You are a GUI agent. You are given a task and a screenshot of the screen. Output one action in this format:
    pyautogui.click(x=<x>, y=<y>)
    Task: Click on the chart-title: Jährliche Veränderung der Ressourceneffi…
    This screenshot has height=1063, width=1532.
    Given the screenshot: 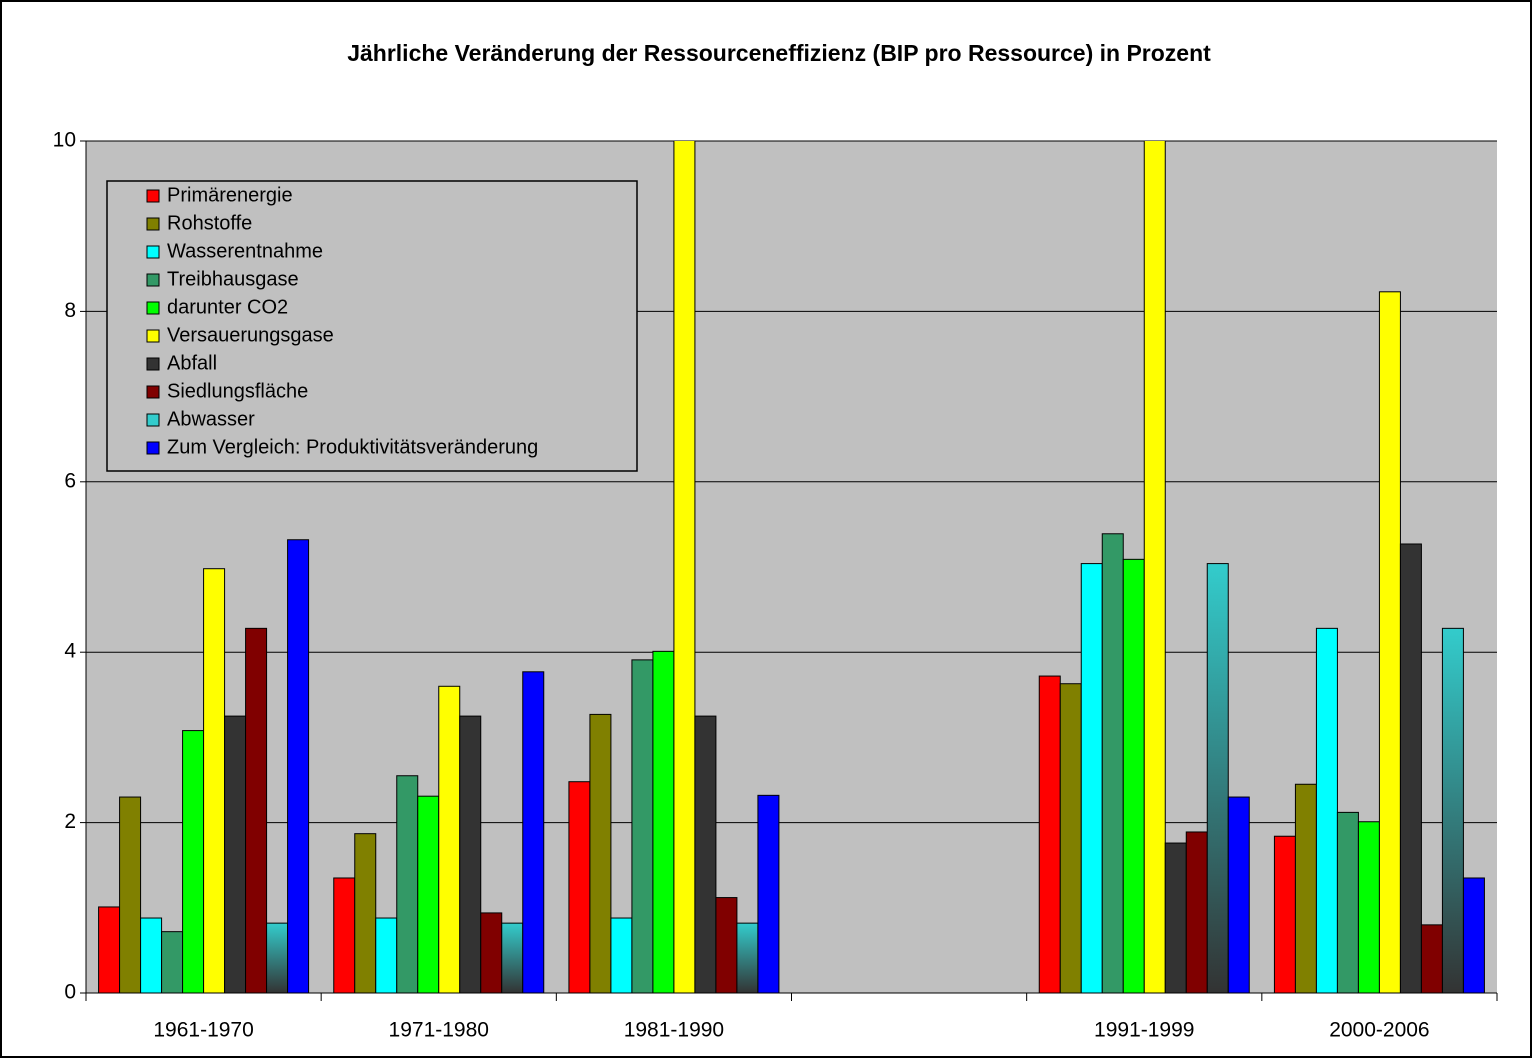 What is the action you would take?
    pyautogui.click(x=779, y=53)
    